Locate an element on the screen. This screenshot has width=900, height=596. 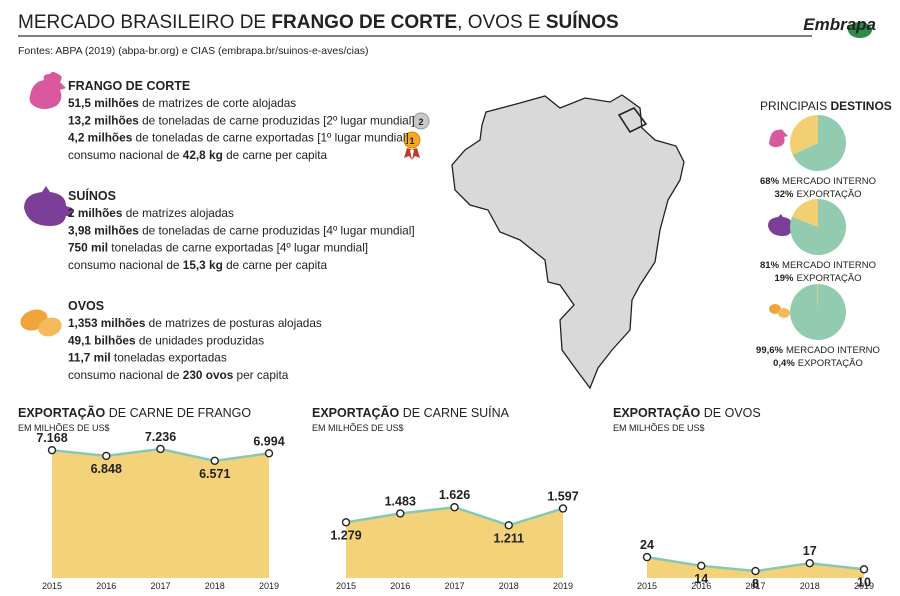
section-title: OVOS is located at coordinates (86, 306).